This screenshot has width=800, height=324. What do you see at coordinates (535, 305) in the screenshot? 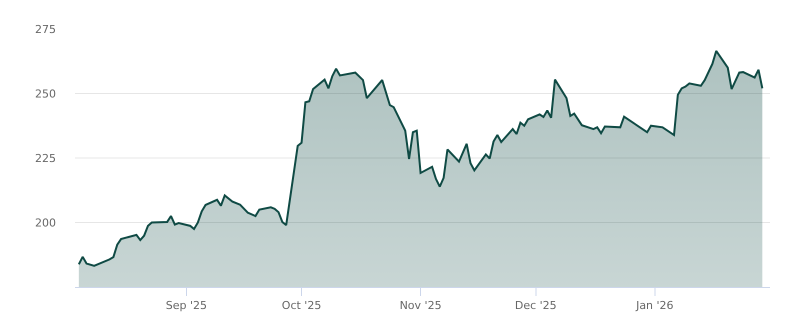
I see `x-tick-label: Dec '25` at bounding box center [535, 305].